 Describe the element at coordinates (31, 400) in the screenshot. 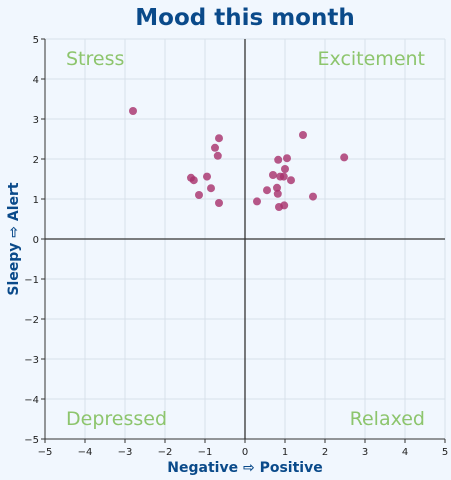

I see `y-tick-label: −4` at that location.